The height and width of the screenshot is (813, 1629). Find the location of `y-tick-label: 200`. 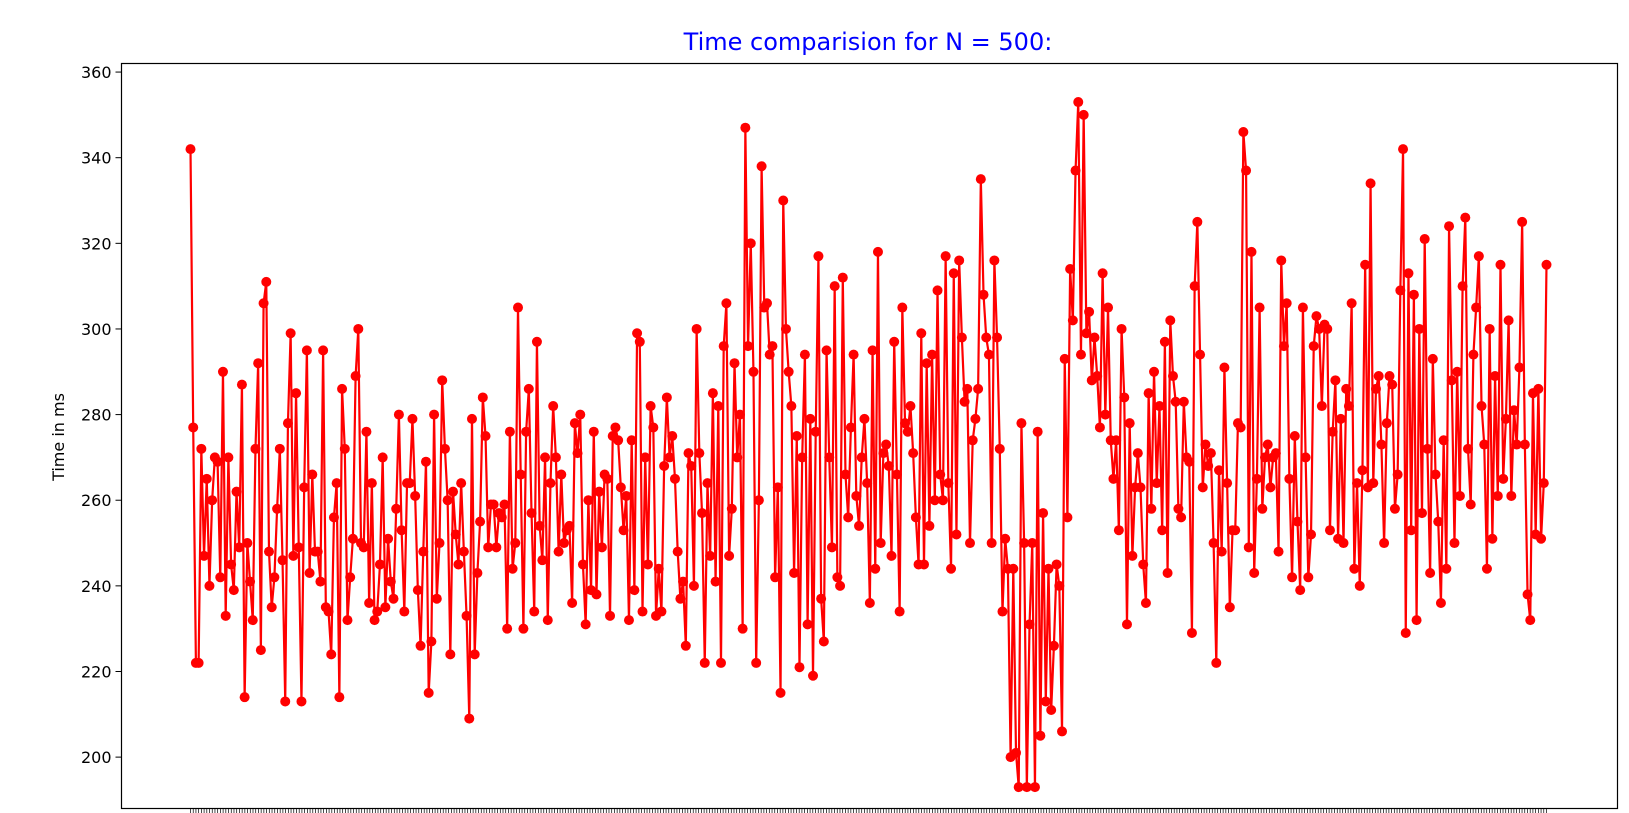

y-tick-label: 200 is located at coordinates (96, 757).